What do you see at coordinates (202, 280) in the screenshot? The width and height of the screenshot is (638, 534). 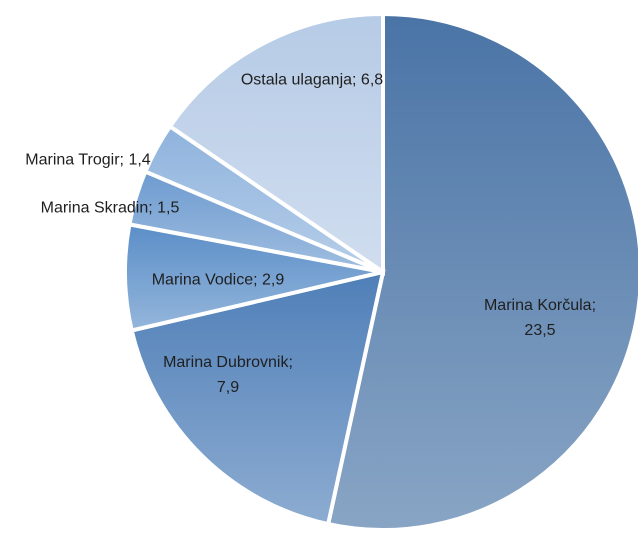 I see `category-name: Marina Vodice` at bounding box center [202, 280].